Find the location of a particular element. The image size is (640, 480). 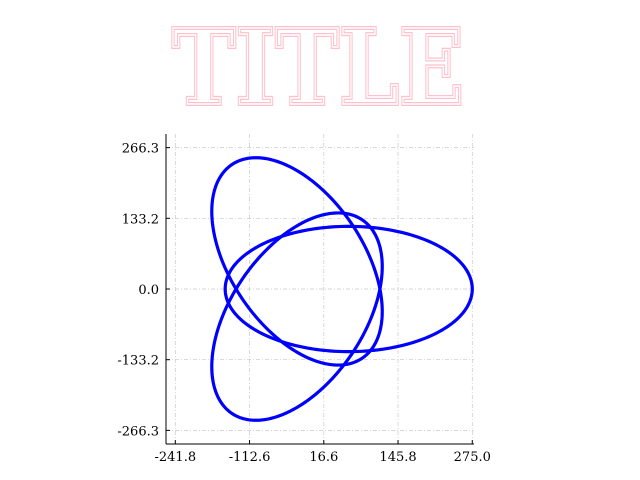

chart-title-inner-stroke: TITLE is located at coordinates (318, 67).